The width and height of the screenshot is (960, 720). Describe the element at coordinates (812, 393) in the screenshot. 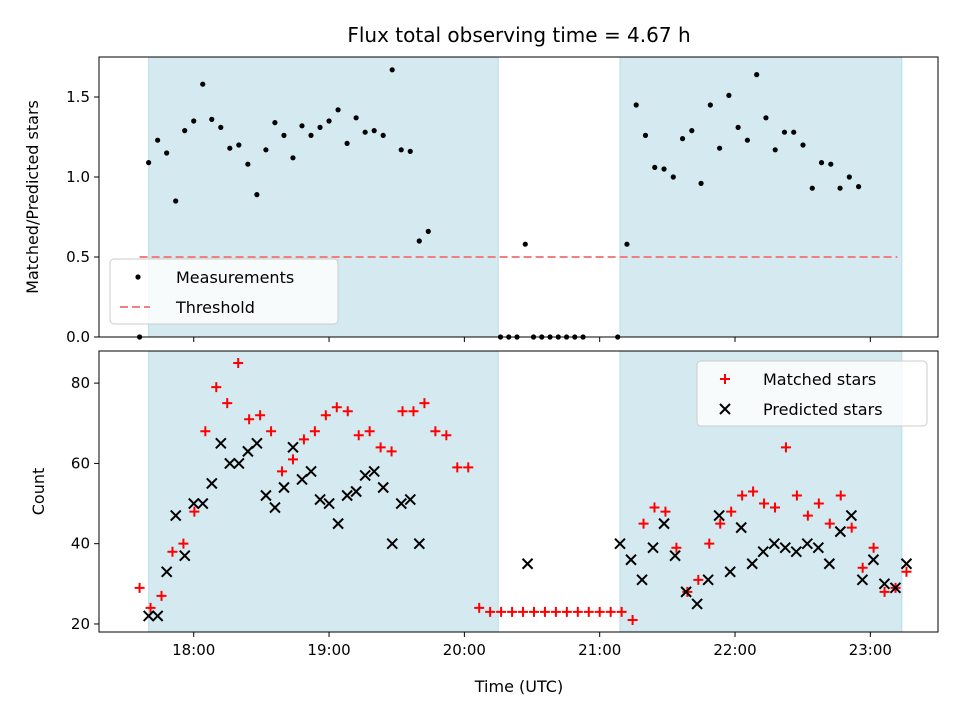

I see `legend-box` at that location.